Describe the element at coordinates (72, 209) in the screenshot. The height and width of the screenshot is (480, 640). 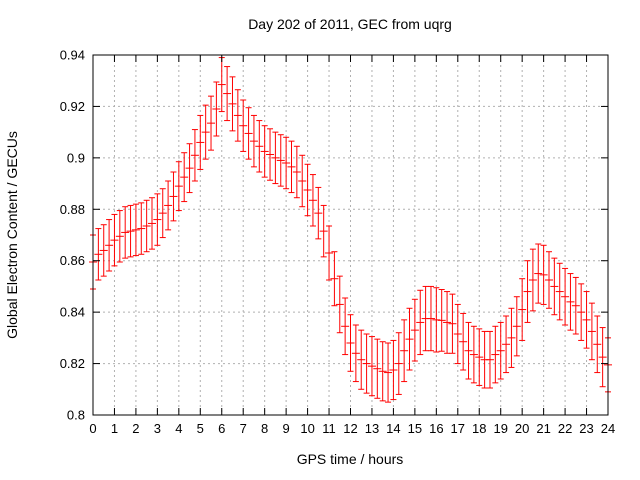
I see `y-tick-label: 0.88` at that location.